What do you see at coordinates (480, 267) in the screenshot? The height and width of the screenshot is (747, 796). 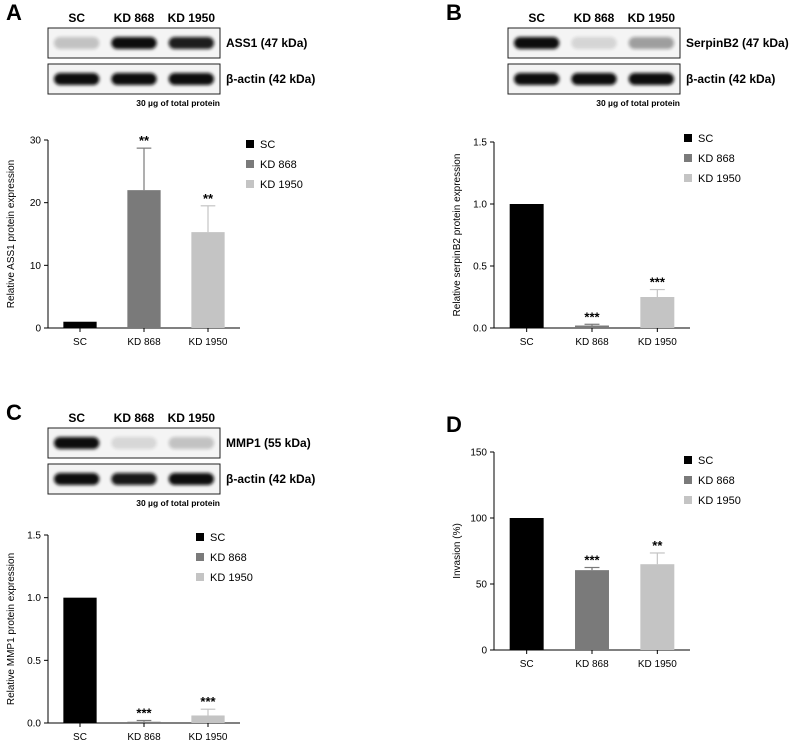 I see `y-tick-label: 0.5` at bounding box center [480, 267].